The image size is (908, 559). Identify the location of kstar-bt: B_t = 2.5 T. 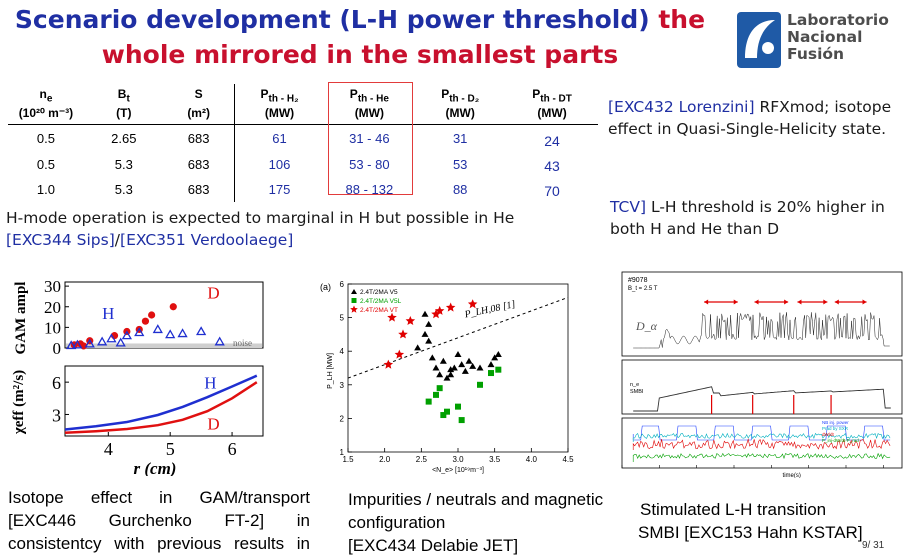
(643, 289).